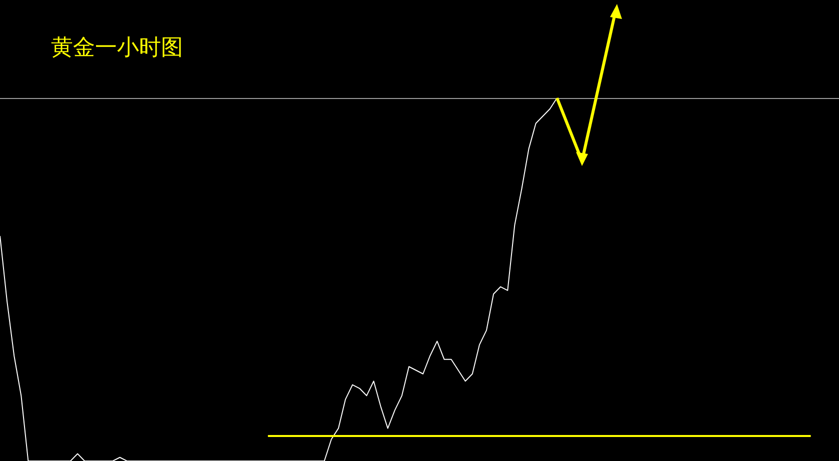 The height and width of the screenshot is (461, 839). I want to click on chart-title: 黄金一小时图, so click(117, 48).